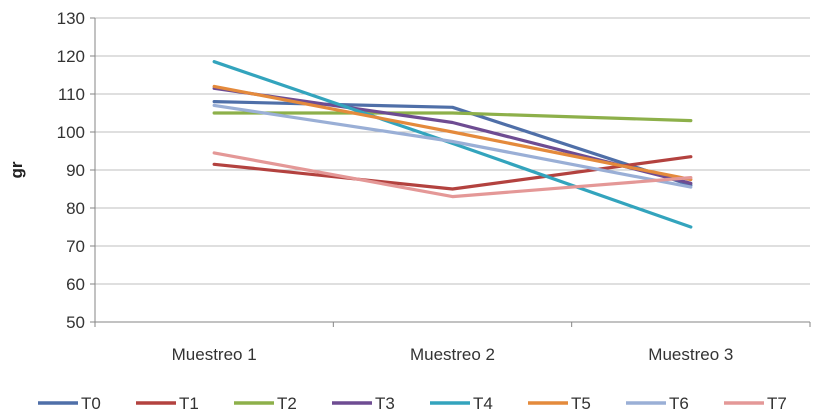 Image resolution: width=814 pixels, height=415 pixels. I want to click on x-tick-labels: Muestreo 1 Muestreo 2 Muestreo 3, so click(453, 354).